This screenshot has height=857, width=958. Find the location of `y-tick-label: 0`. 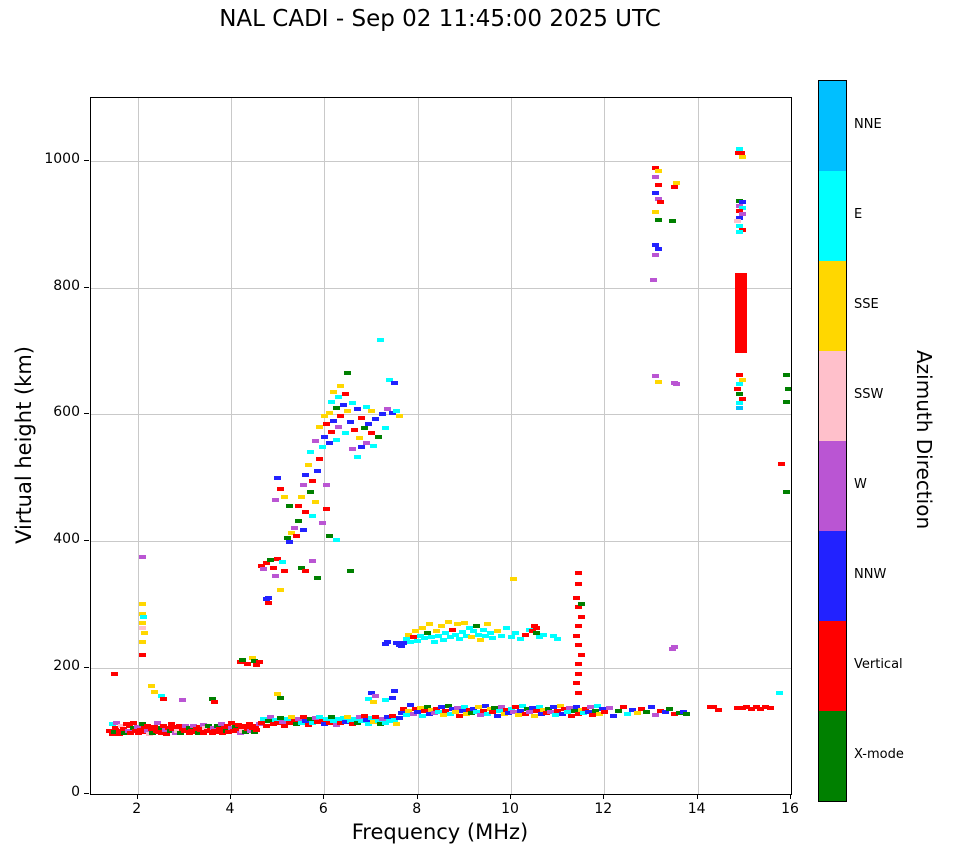

y-tick-label: 0 is located at coordinates (75, 792).